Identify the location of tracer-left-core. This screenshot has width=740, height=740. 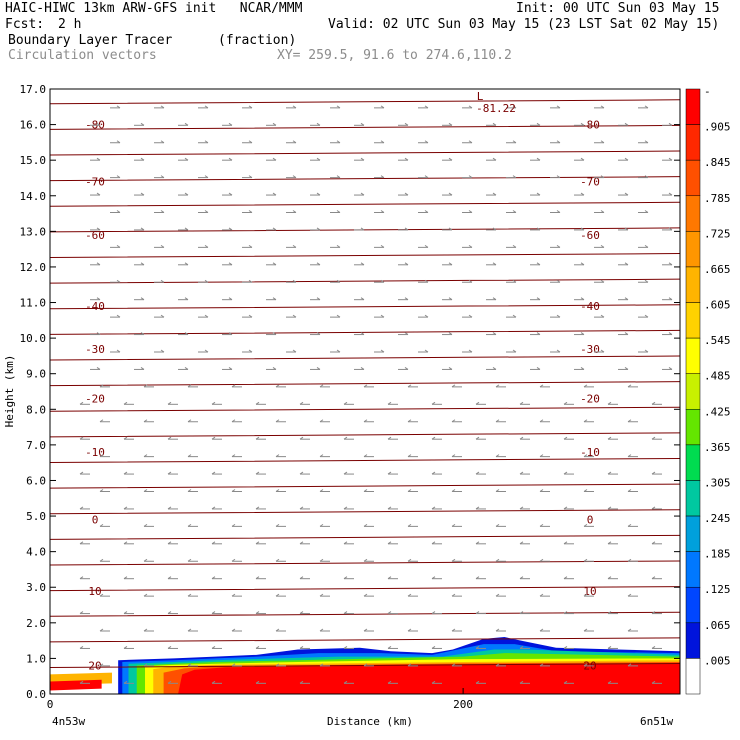
(76, 685).